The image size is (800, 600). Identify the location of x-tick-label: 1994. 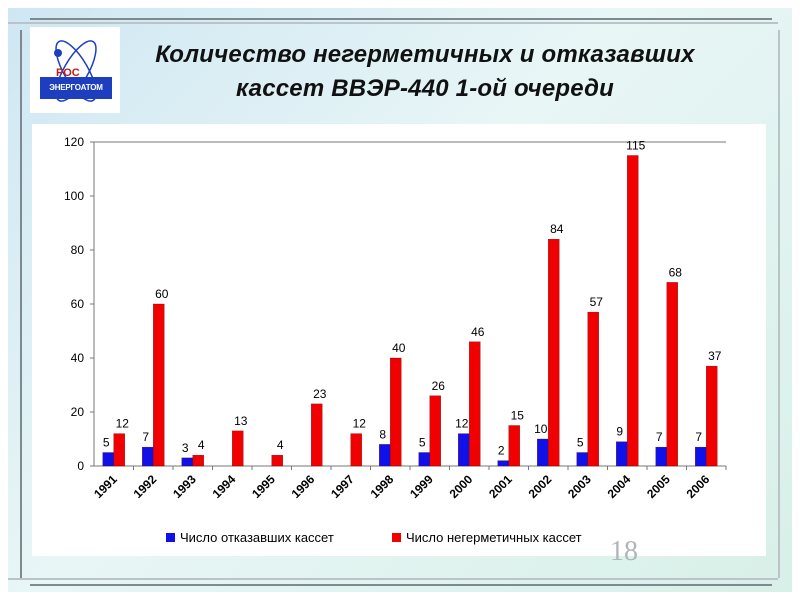
(224, 486).